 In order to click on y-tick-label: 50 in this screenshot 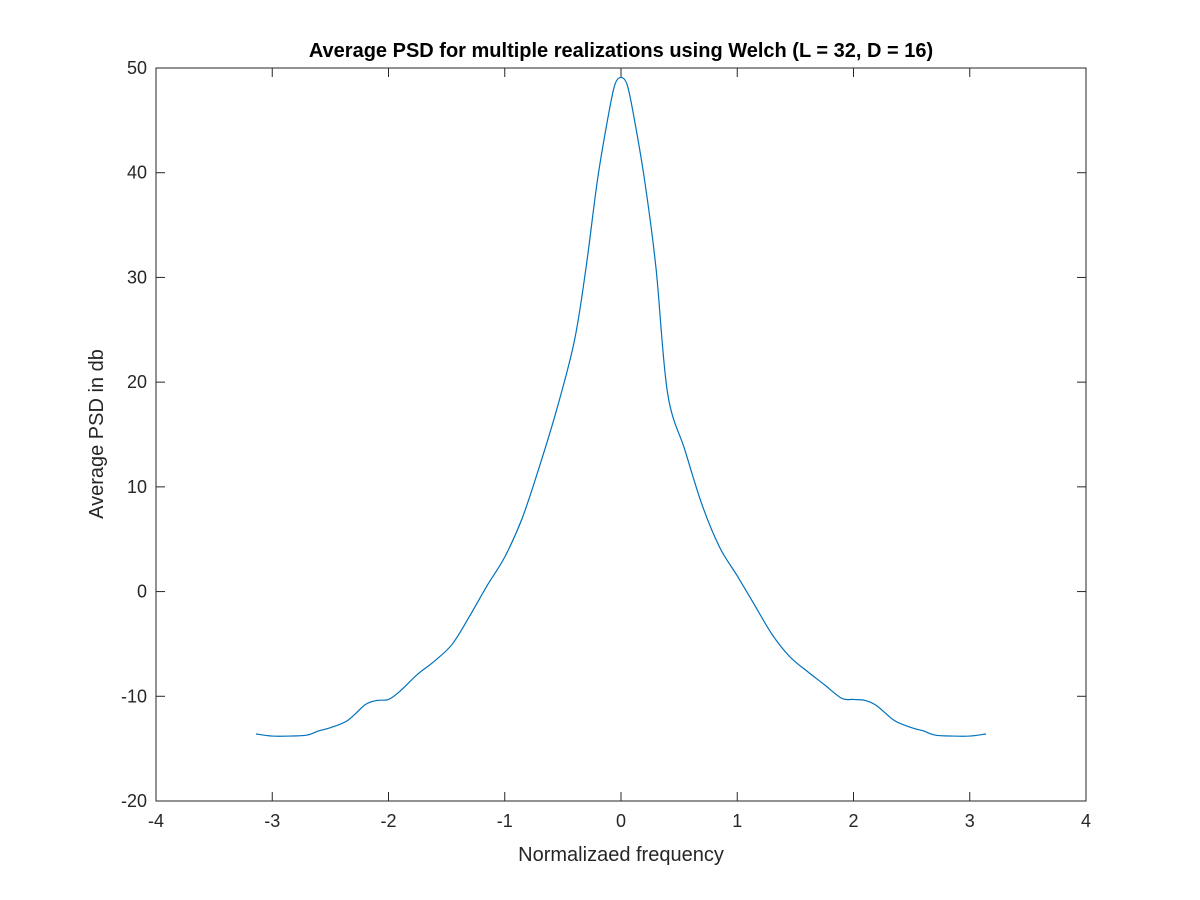, I will do `click(137, 68)`.